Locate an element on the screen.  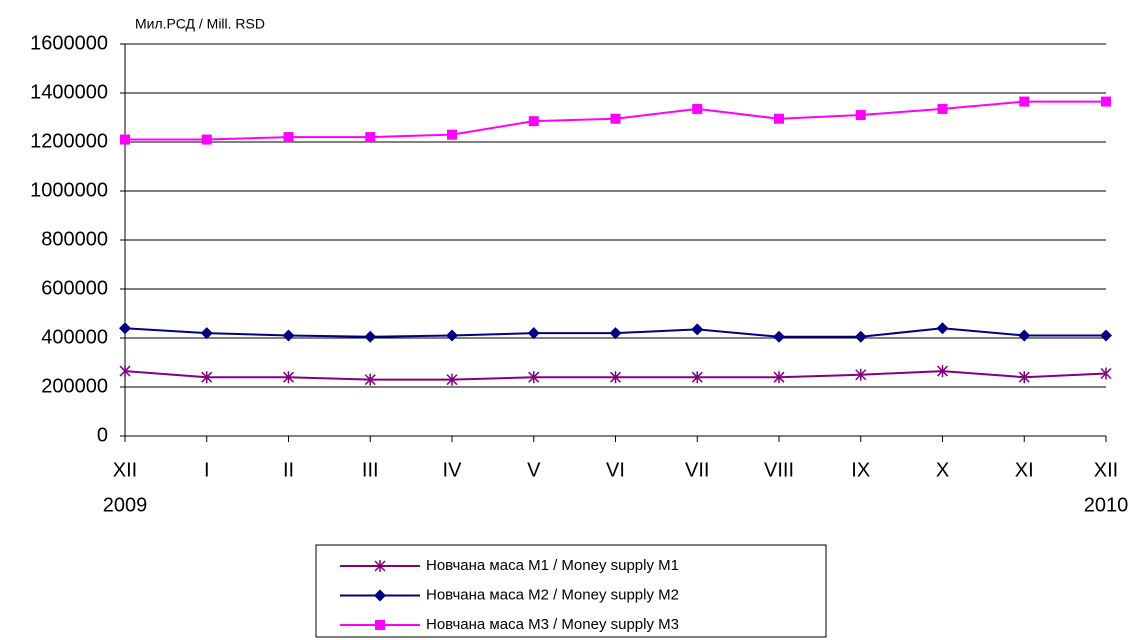
x-tick-label: VII is located at coordinates (697, 470).